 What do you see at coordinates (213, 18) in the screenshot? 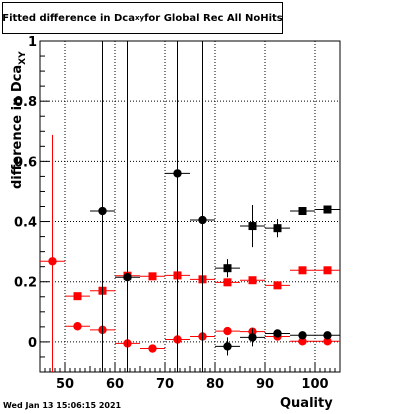
I see `chart-title-suffix: for Global Rec All NoHits` at bounding box center [213, 18].